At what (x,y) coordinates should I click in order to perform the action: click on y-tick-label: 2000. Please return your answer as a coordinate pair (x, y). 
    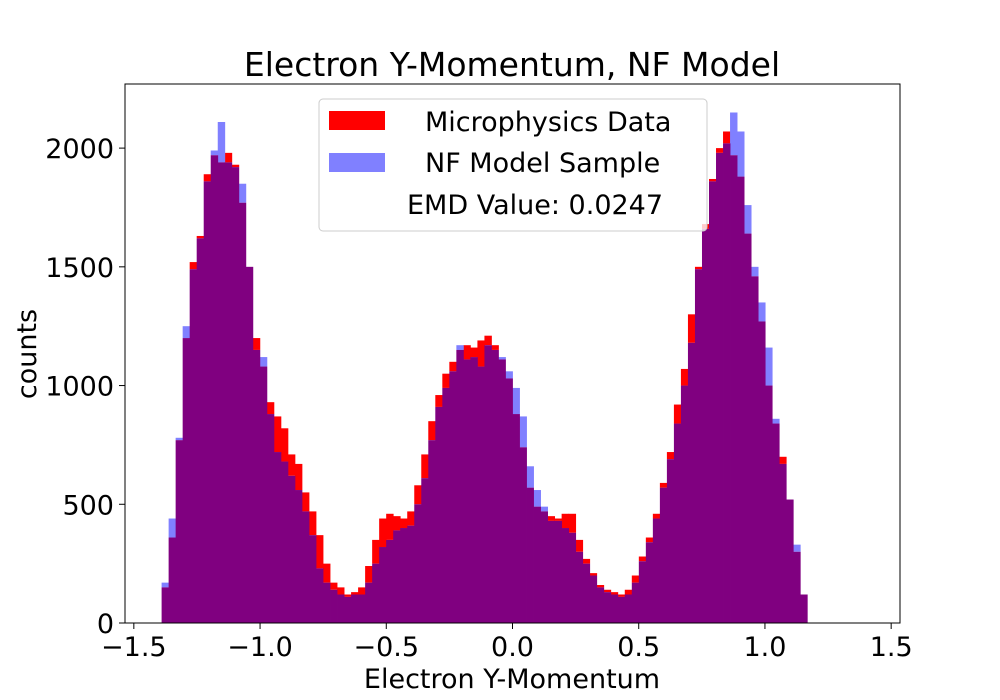
    Looking at the image, I should click on (79, 149).